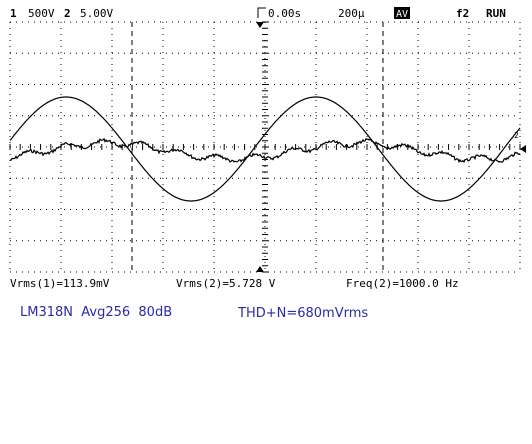  Describe the element at coordinates (462, 13) in the screenshot. I see `trigger-source: f2` at that location.